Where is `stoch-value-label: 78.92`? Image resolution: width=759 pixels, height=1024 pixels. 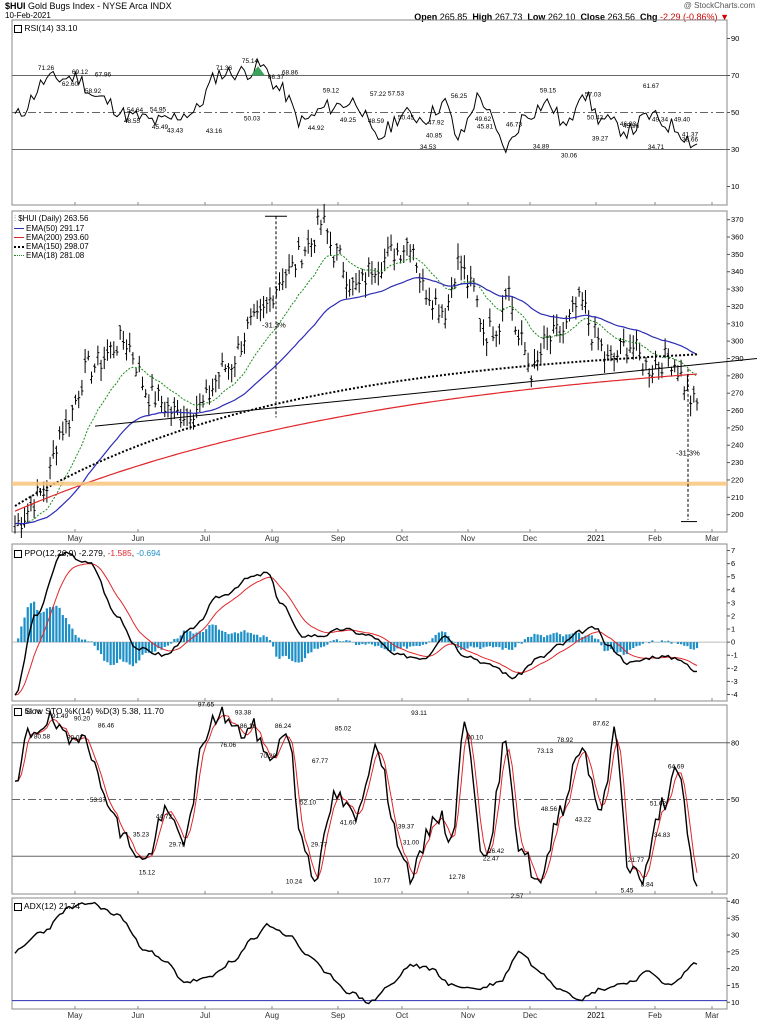
stoch-value-label: 78.92 is located at coordinates (565, 740).